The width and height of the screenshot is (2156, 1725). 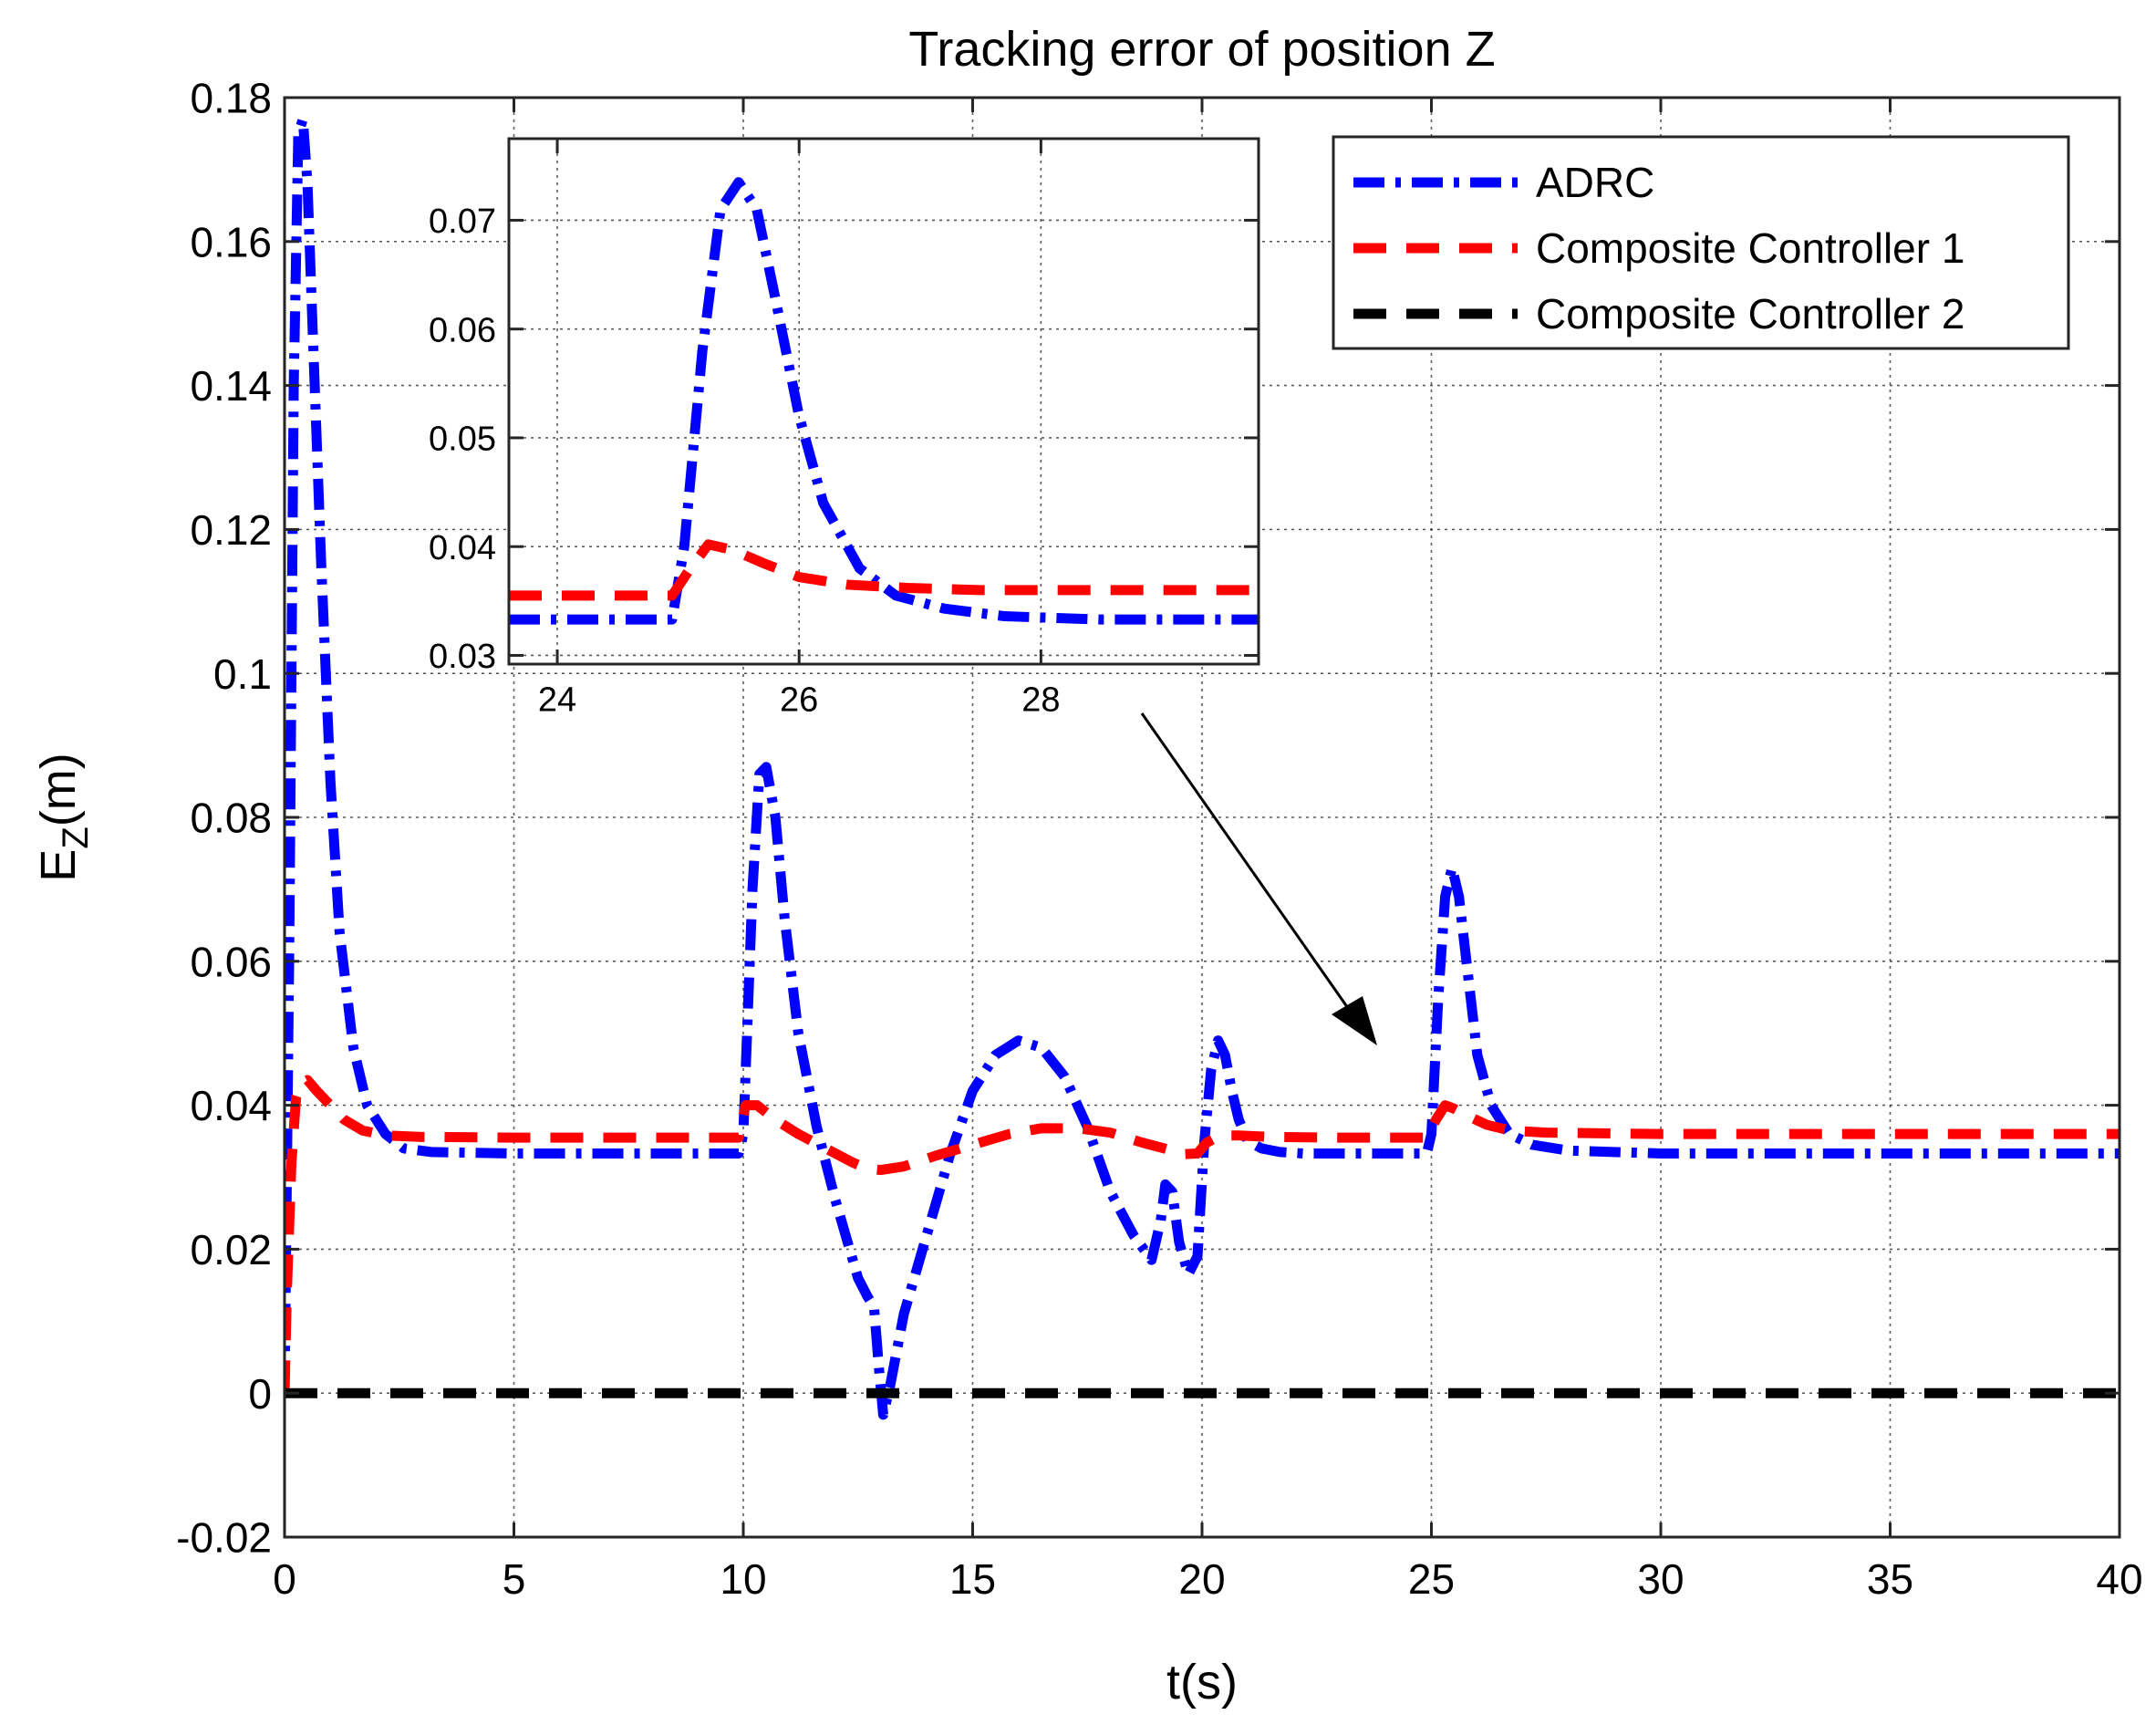 What do you see at coordinates (242, 674) in the screenshot?
I see `main-y-tick-label: 0.1` at bounding box center [242, 674].